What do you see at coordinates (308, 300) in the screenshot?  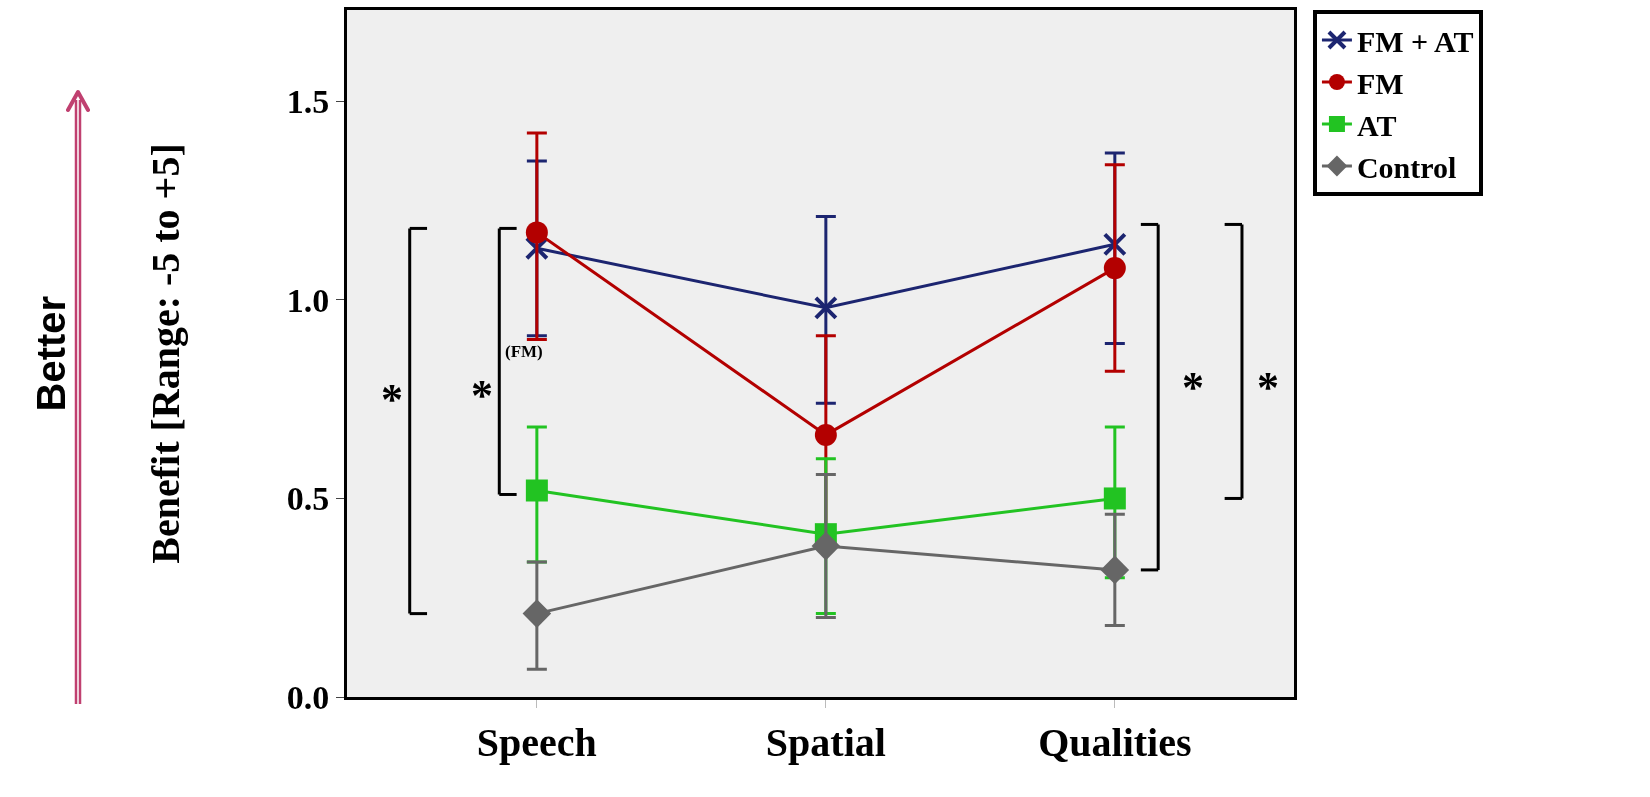 I see `y-tick-label: 1.0` at bounding box center [308, 300].